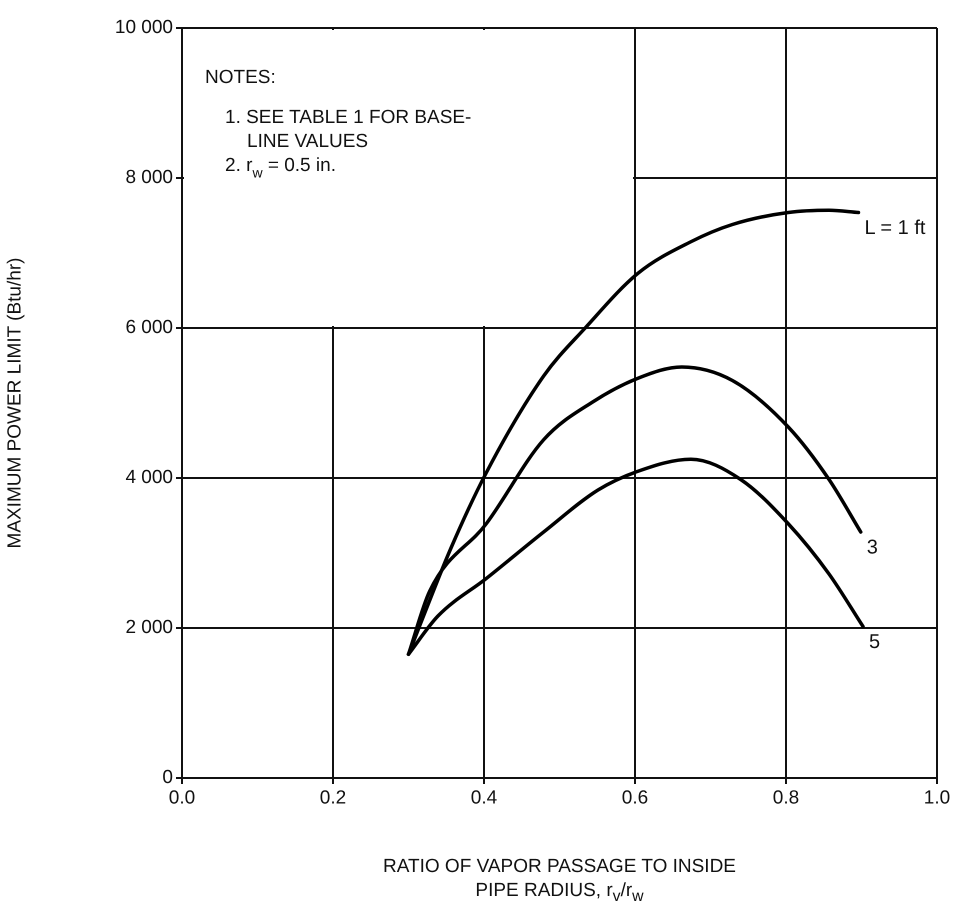 Image resolution: width=963 pixels, height=921 pixels. I want to click on x-tick-label: 0.6, so click(635, 798).